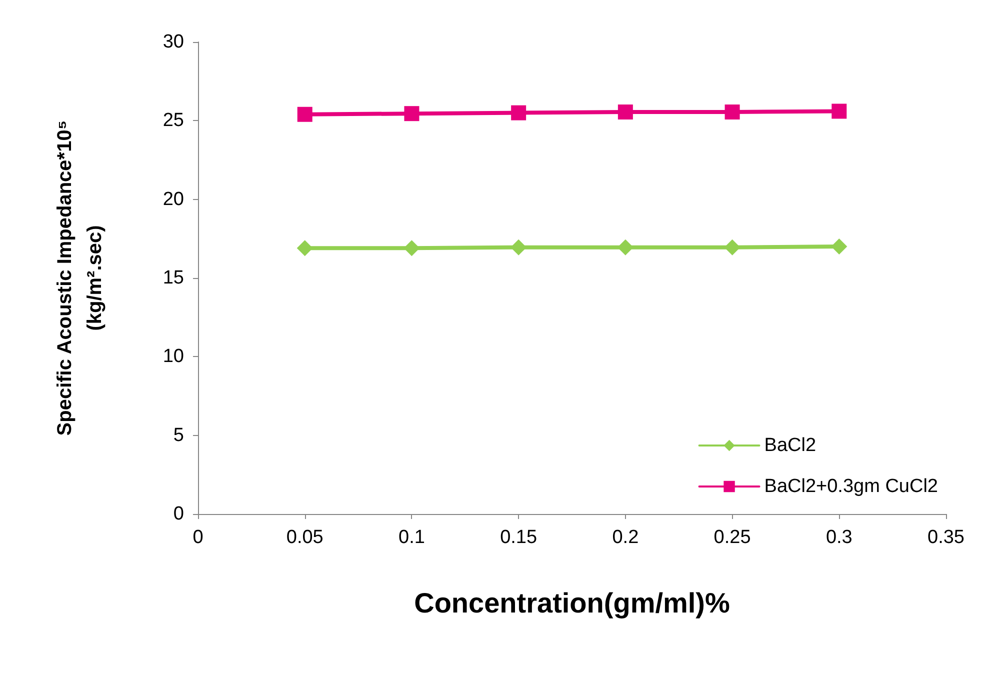 Image resolution: width=983 pixels, height=679 pixels. What do you see at coordinates (173, 121) in the screenshot?
I see `y-tick-label: 25` at bounding box center [173, 121].